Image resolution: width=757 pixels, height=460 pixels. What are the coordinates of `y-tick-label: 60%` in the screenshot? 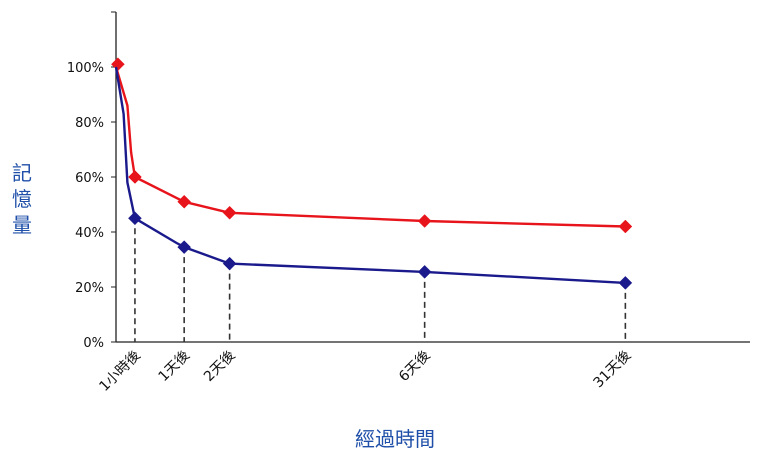 It's located at (89, 178).